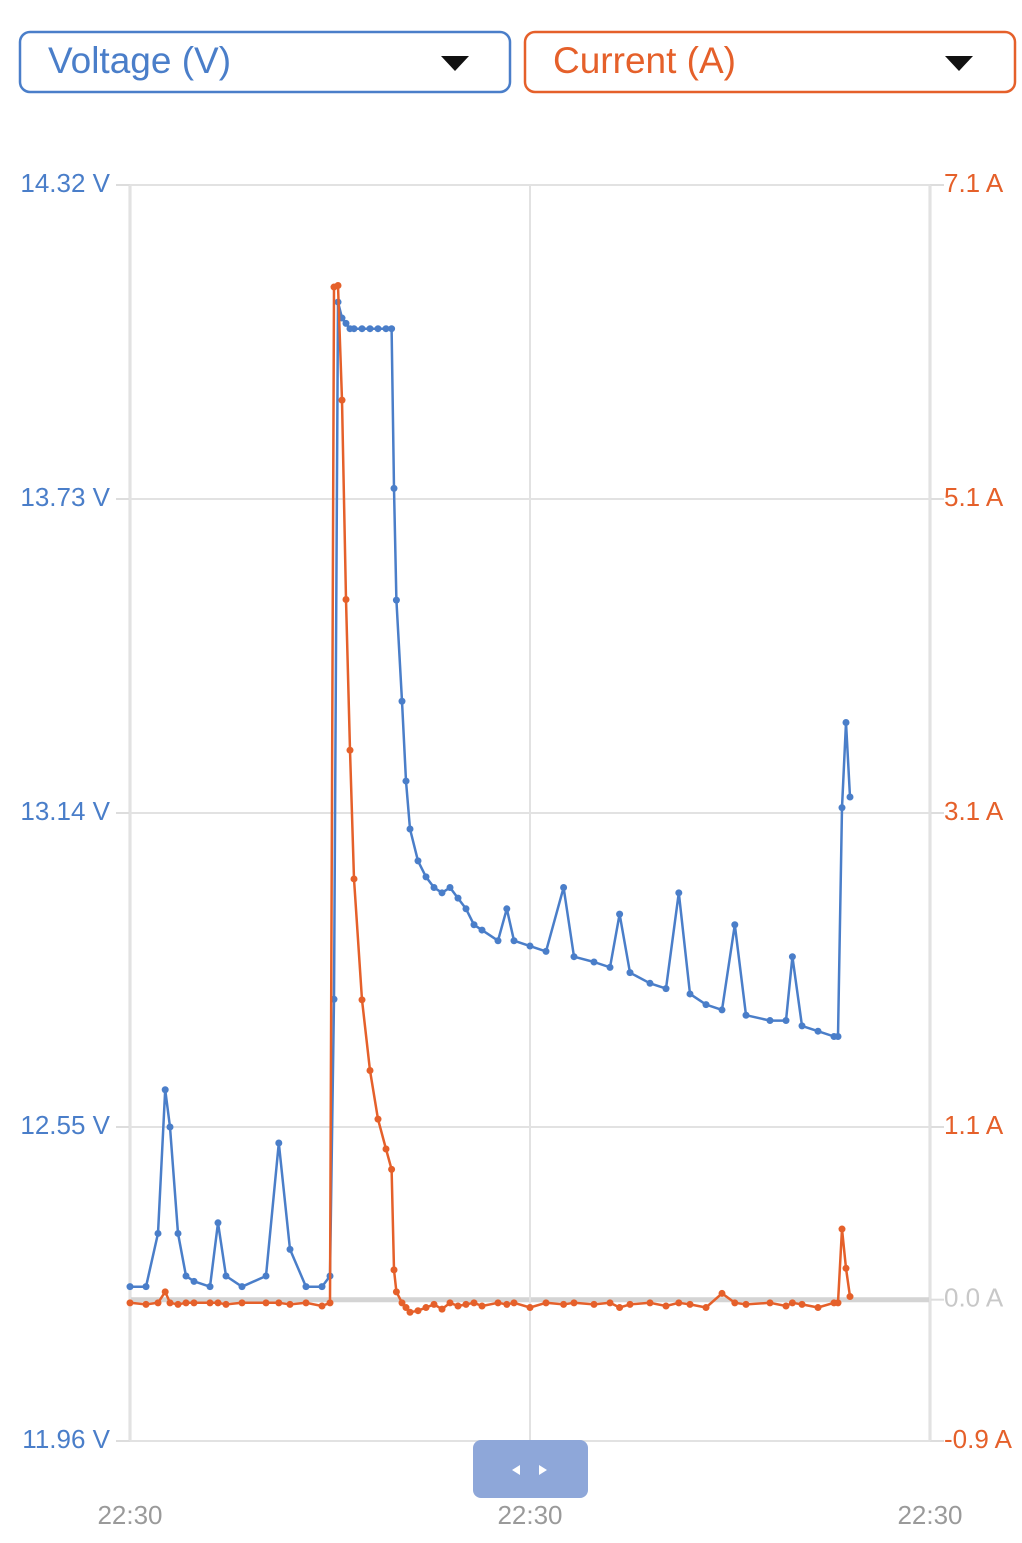 This screenshot has height=1543, width=1022. Describe the element at coordinates (66, 1439) in the screenshot. I see `y-tick-label: 11.96 V` at that location.